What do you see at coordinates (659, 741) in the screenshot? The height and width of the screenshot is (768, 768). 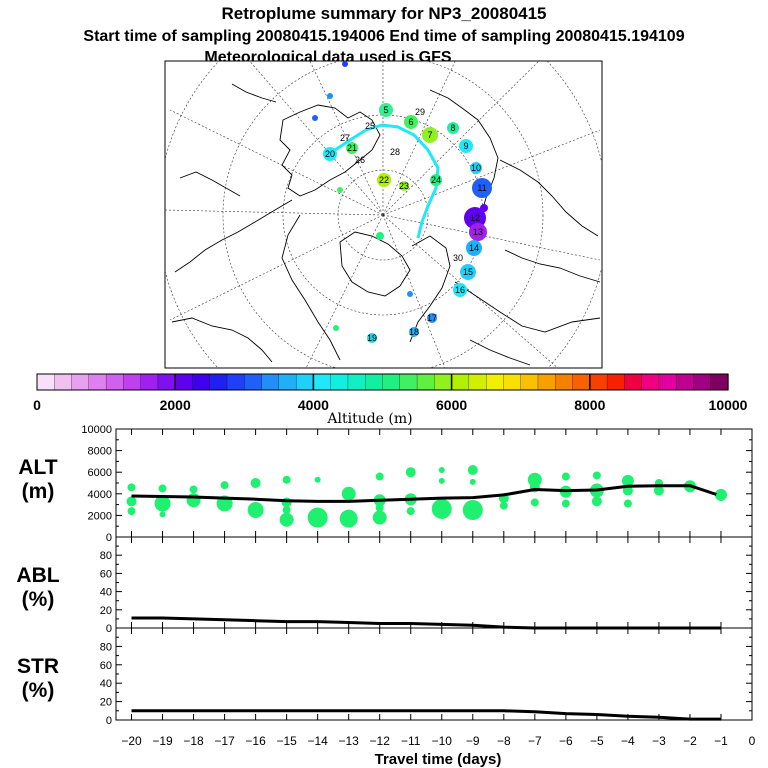 I see `x-tick-label: −3` at bounding box center [659, 741].